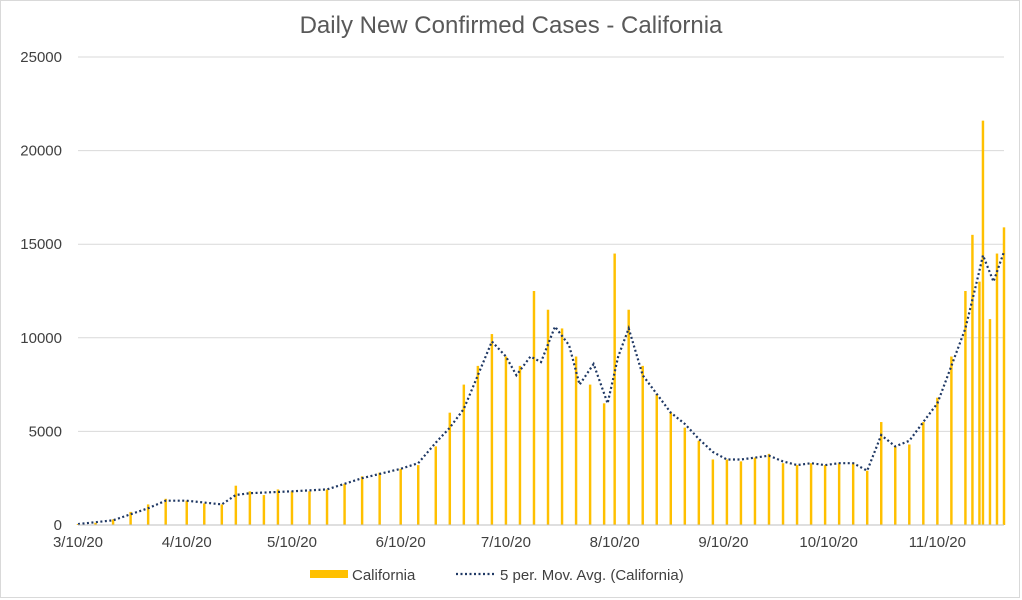  I want to click on x-tick-label: 6/10/20, so click(401, 542).